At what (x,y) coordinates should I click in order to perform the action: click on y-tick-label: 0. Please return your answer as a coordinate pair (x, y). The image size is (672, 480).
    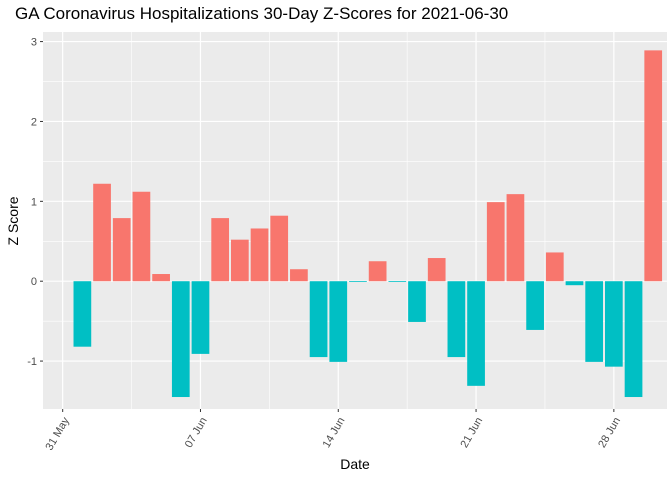
    Looking at the image, I should click on (34, 282).